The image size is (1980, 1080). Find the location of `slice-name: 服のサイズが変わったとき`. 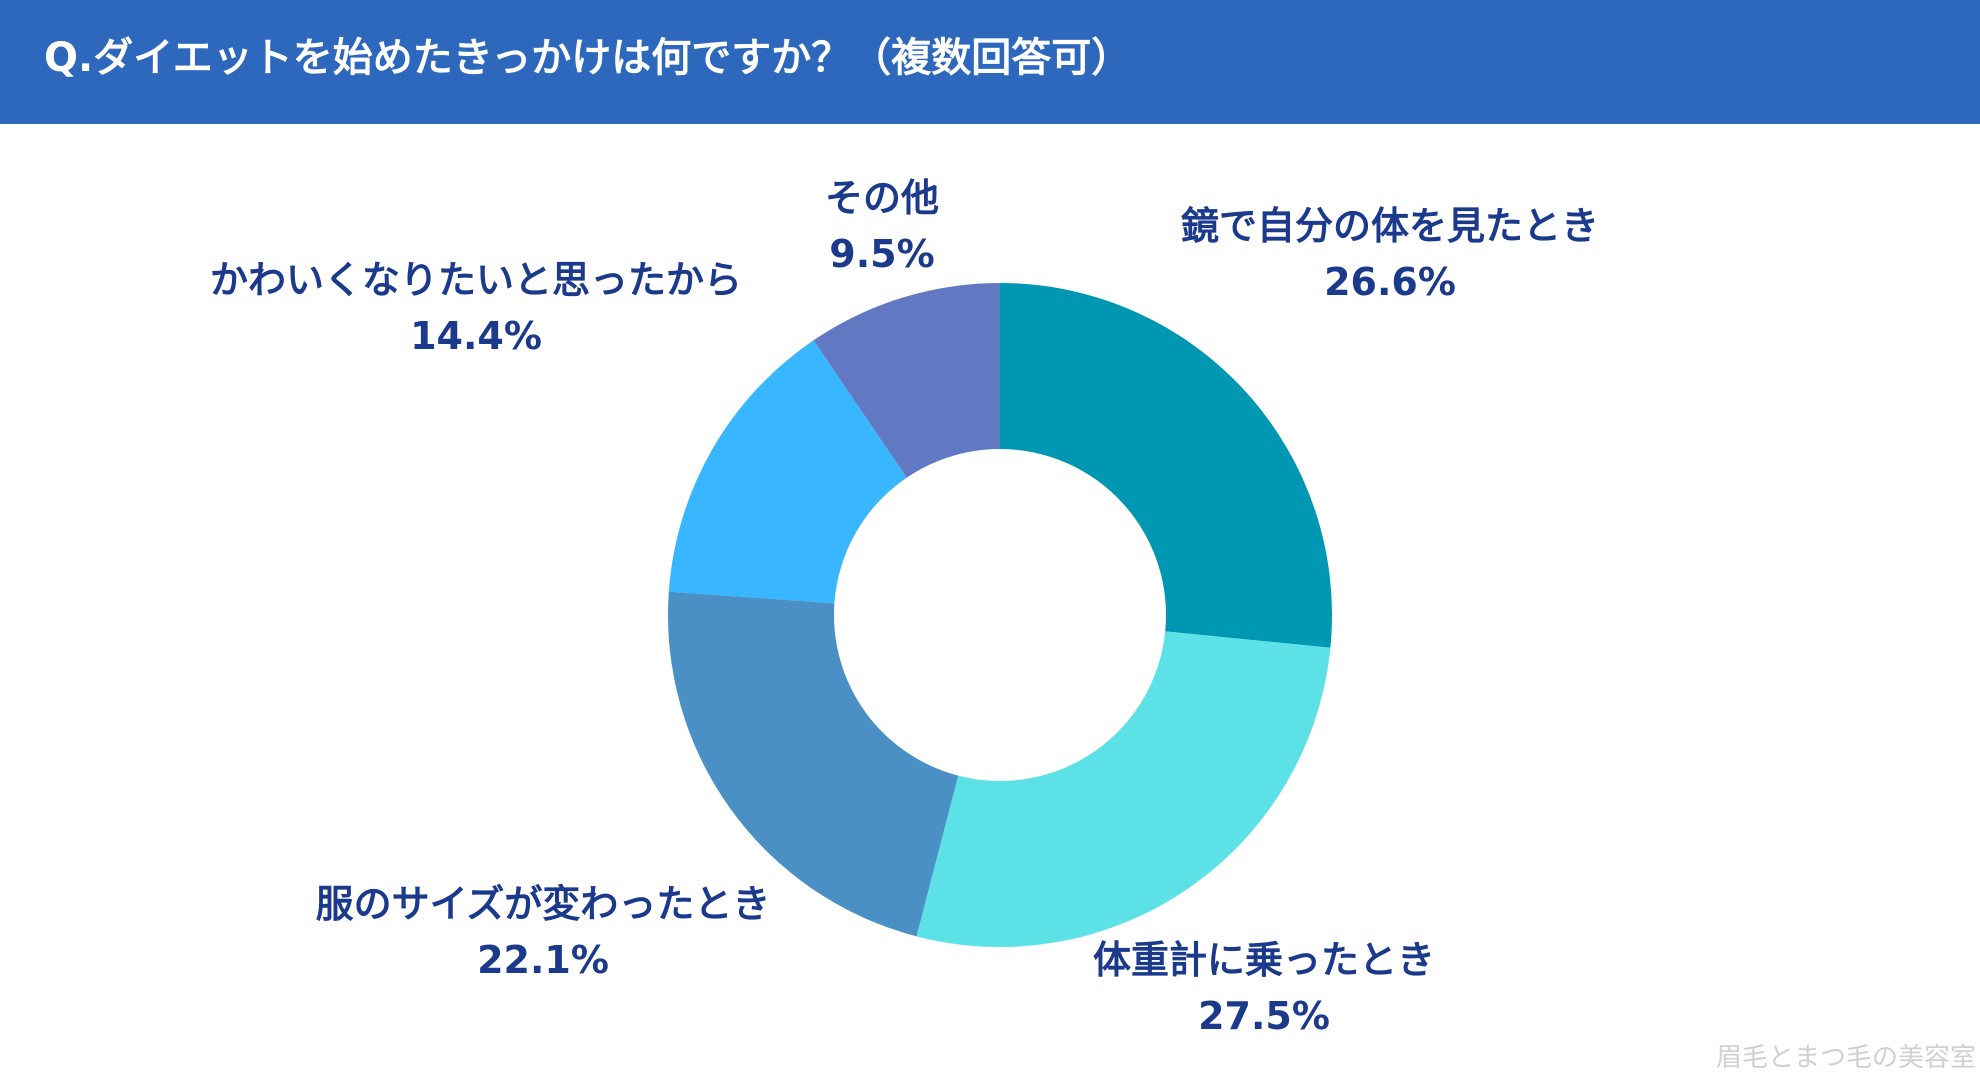

slice-name: 服のサイズが変わったとき is located at coordinates (543, 904).